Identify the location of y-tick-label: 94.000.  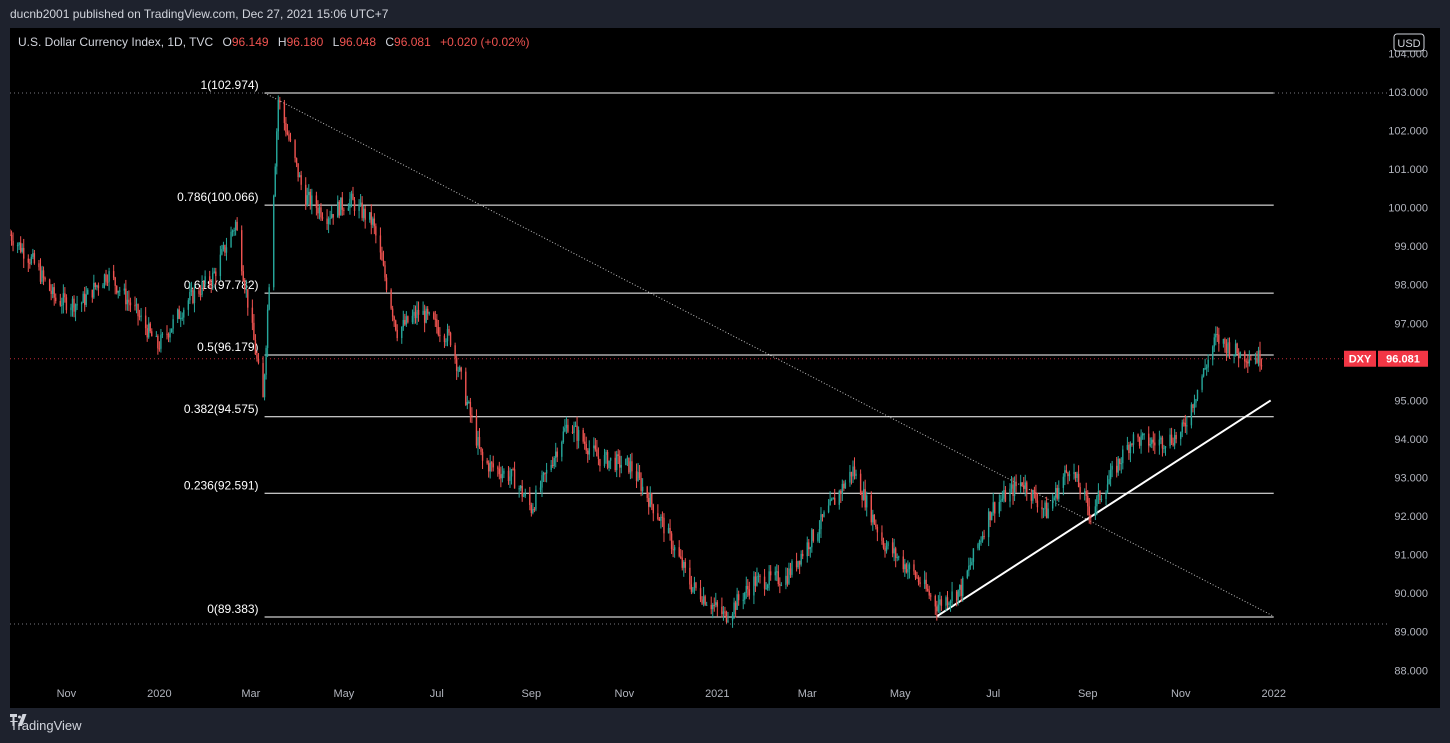
(1411, 440).